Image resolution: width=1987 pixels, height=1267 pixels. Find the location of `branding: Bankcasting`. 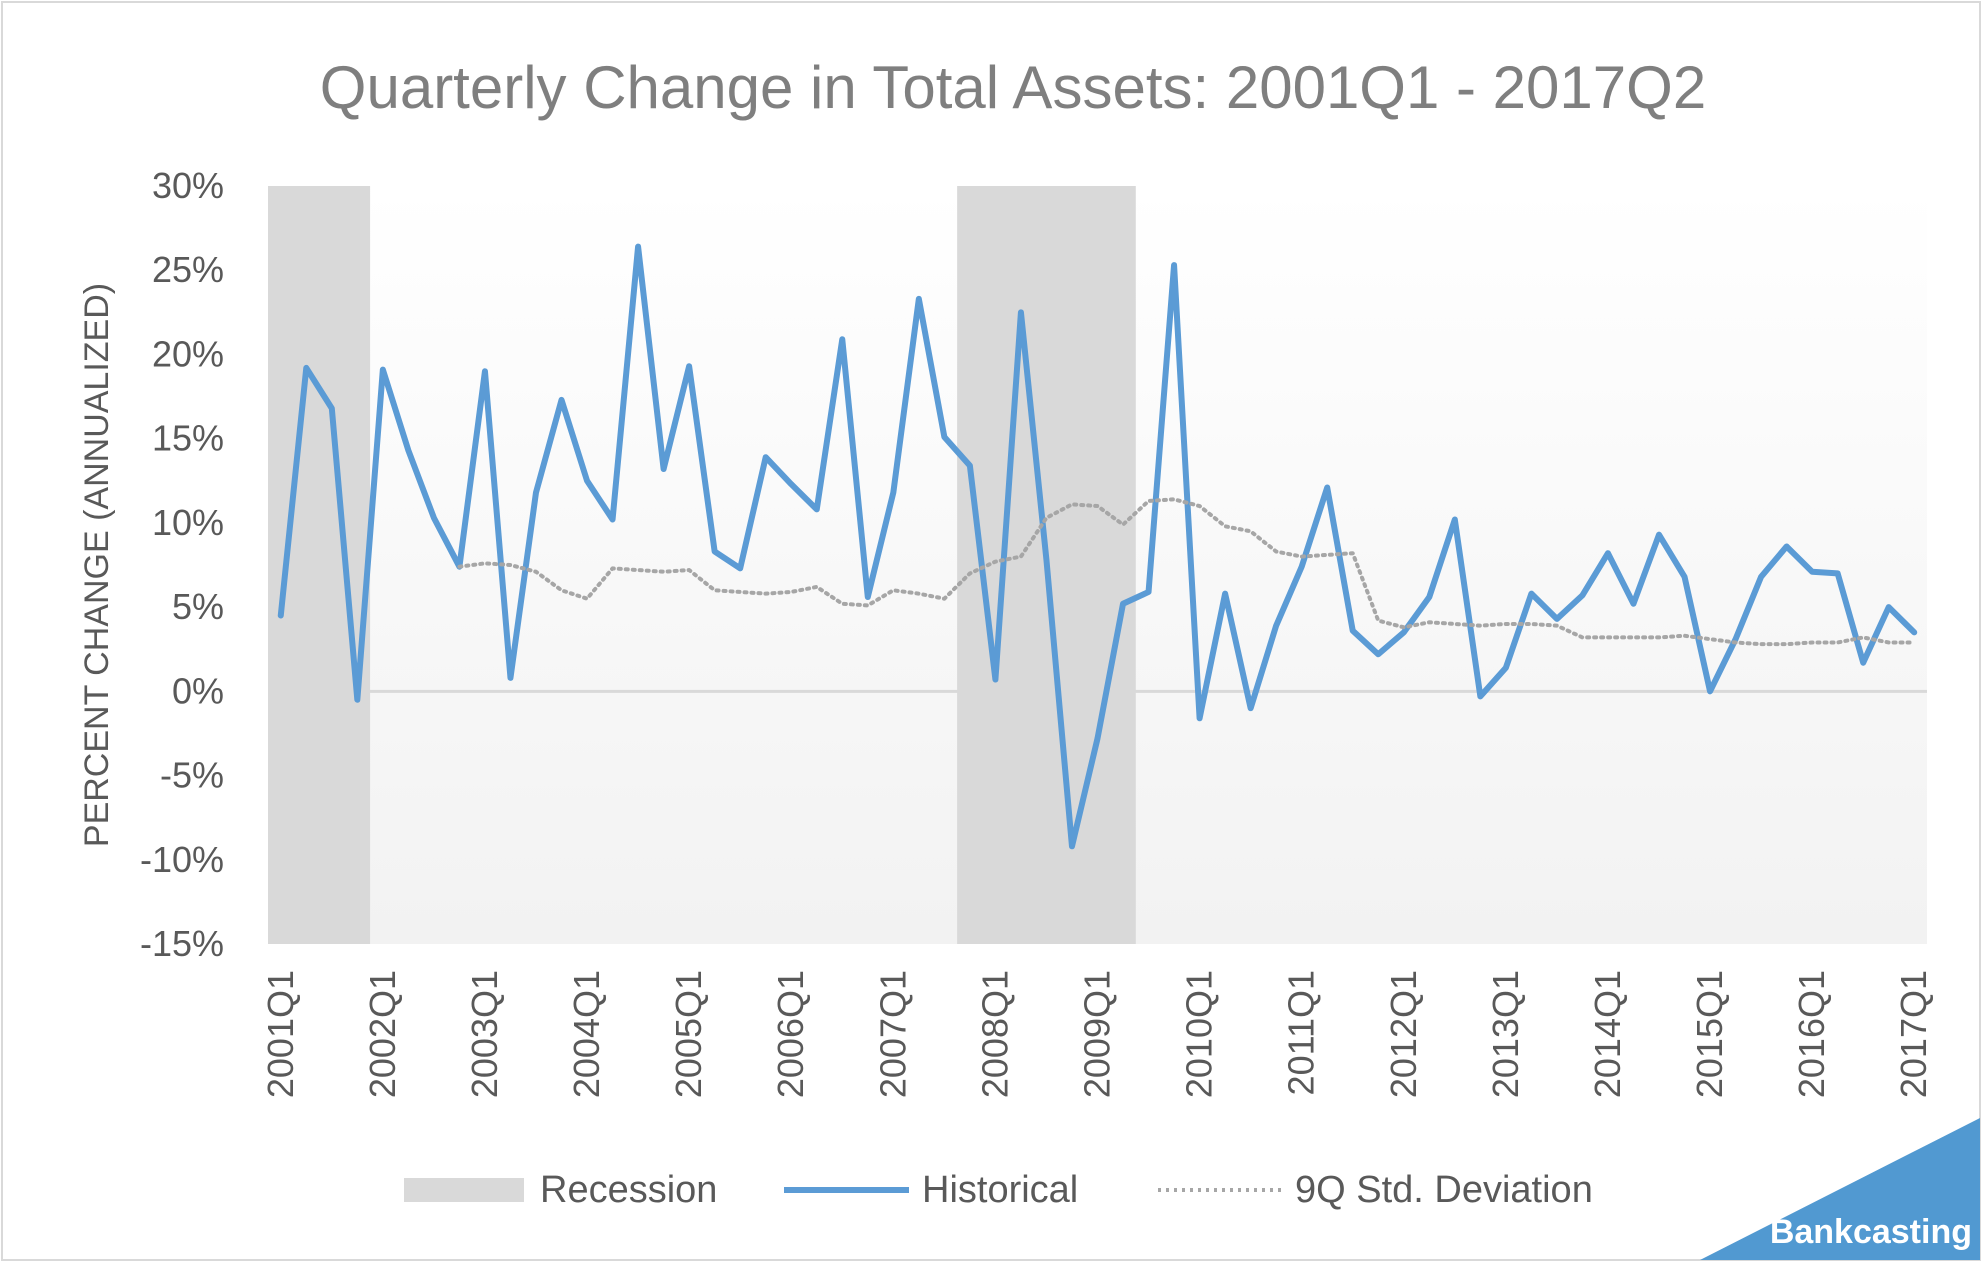

branding: Bankcasting is located at coordinates (1840, 1189).